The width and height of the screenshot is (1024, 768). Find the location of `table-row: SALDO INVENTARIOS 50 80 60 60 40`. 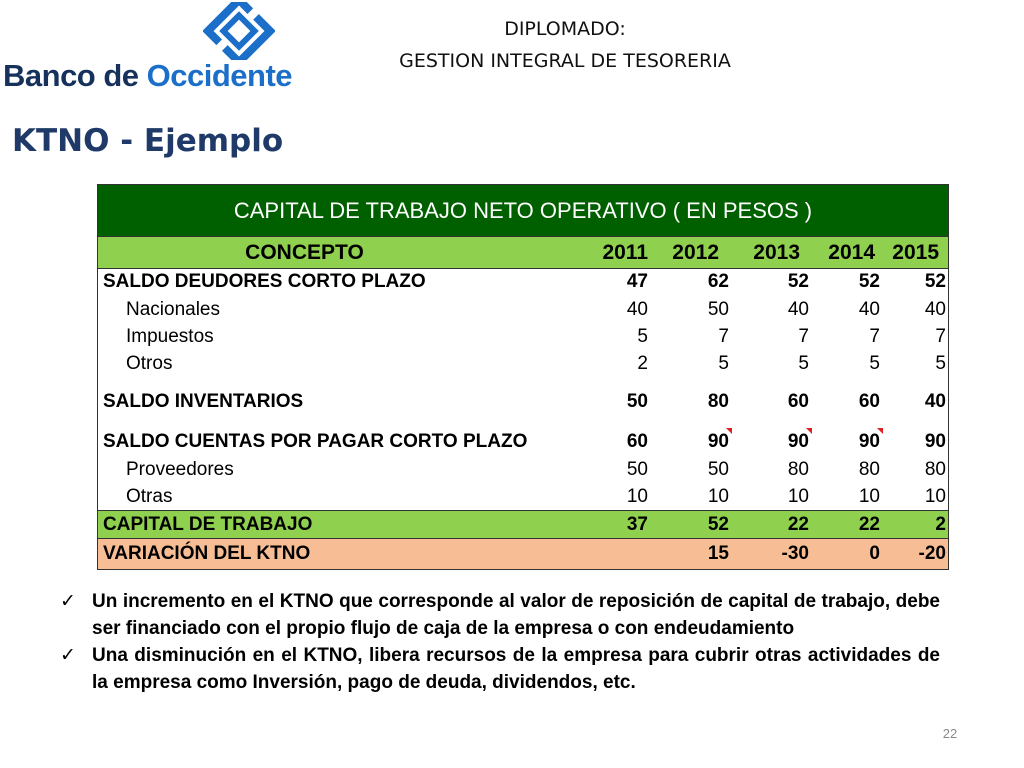

table-row: SALDO INVENTARIOS 50 80 60 60 40 is located at coordinates (523, 401).